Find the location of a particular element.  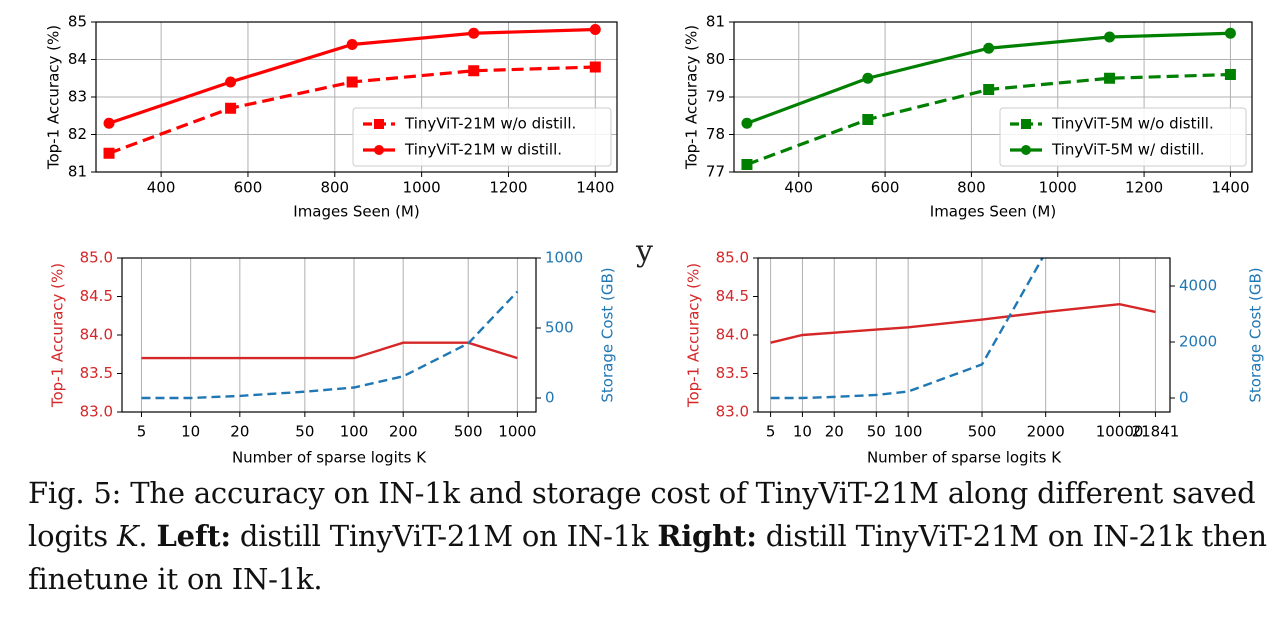

y2-tick-label-2-0: 0 is located at coordinates (550, 398).